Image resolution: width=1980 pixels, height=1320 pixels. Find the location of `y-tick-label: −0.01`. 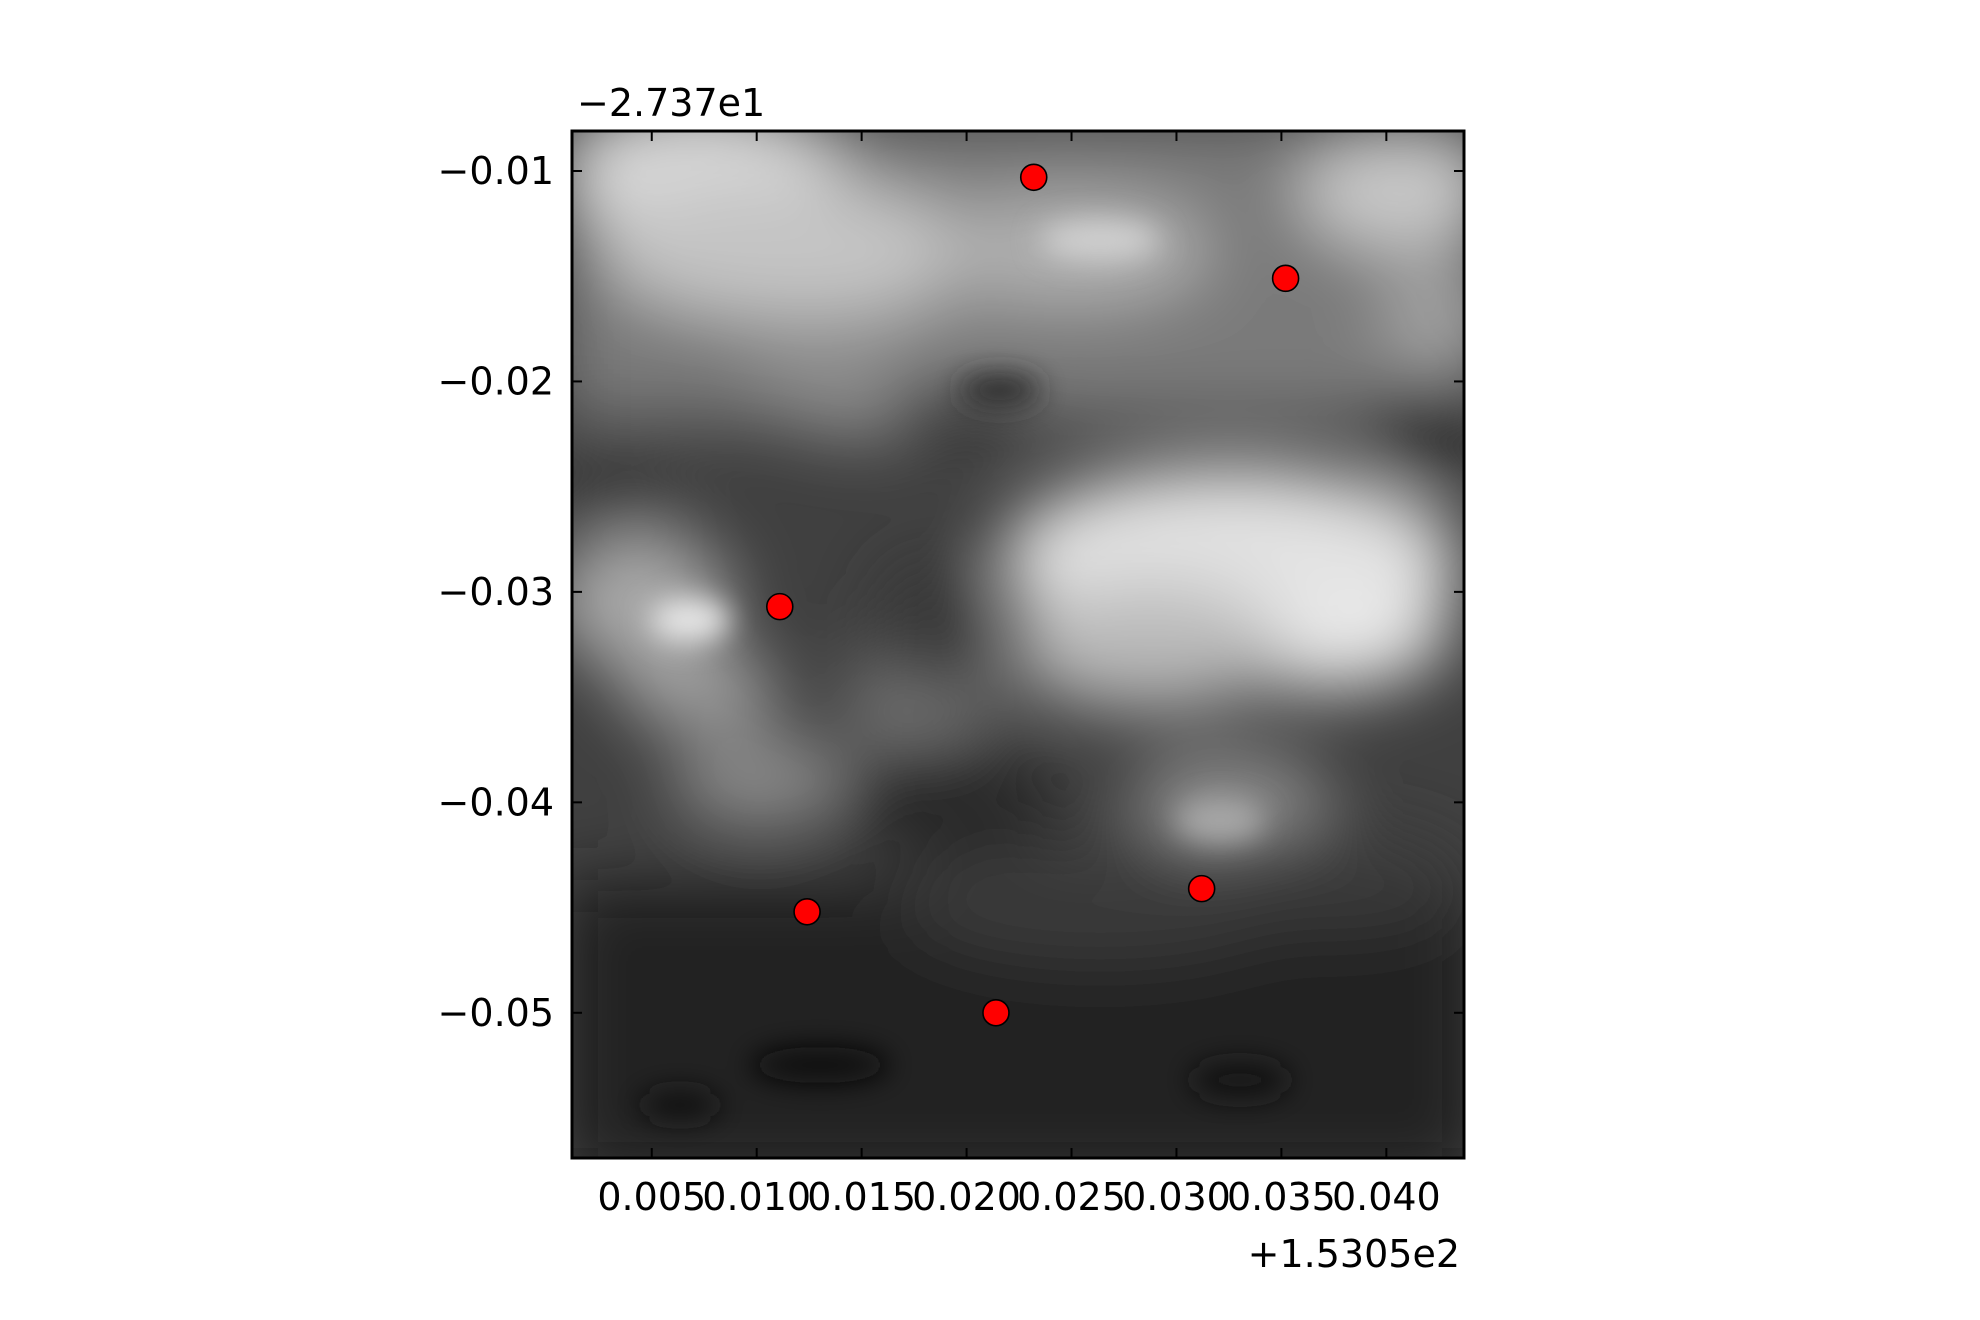

y-tick-label: −0.01 is located at coordinates (496, 171).